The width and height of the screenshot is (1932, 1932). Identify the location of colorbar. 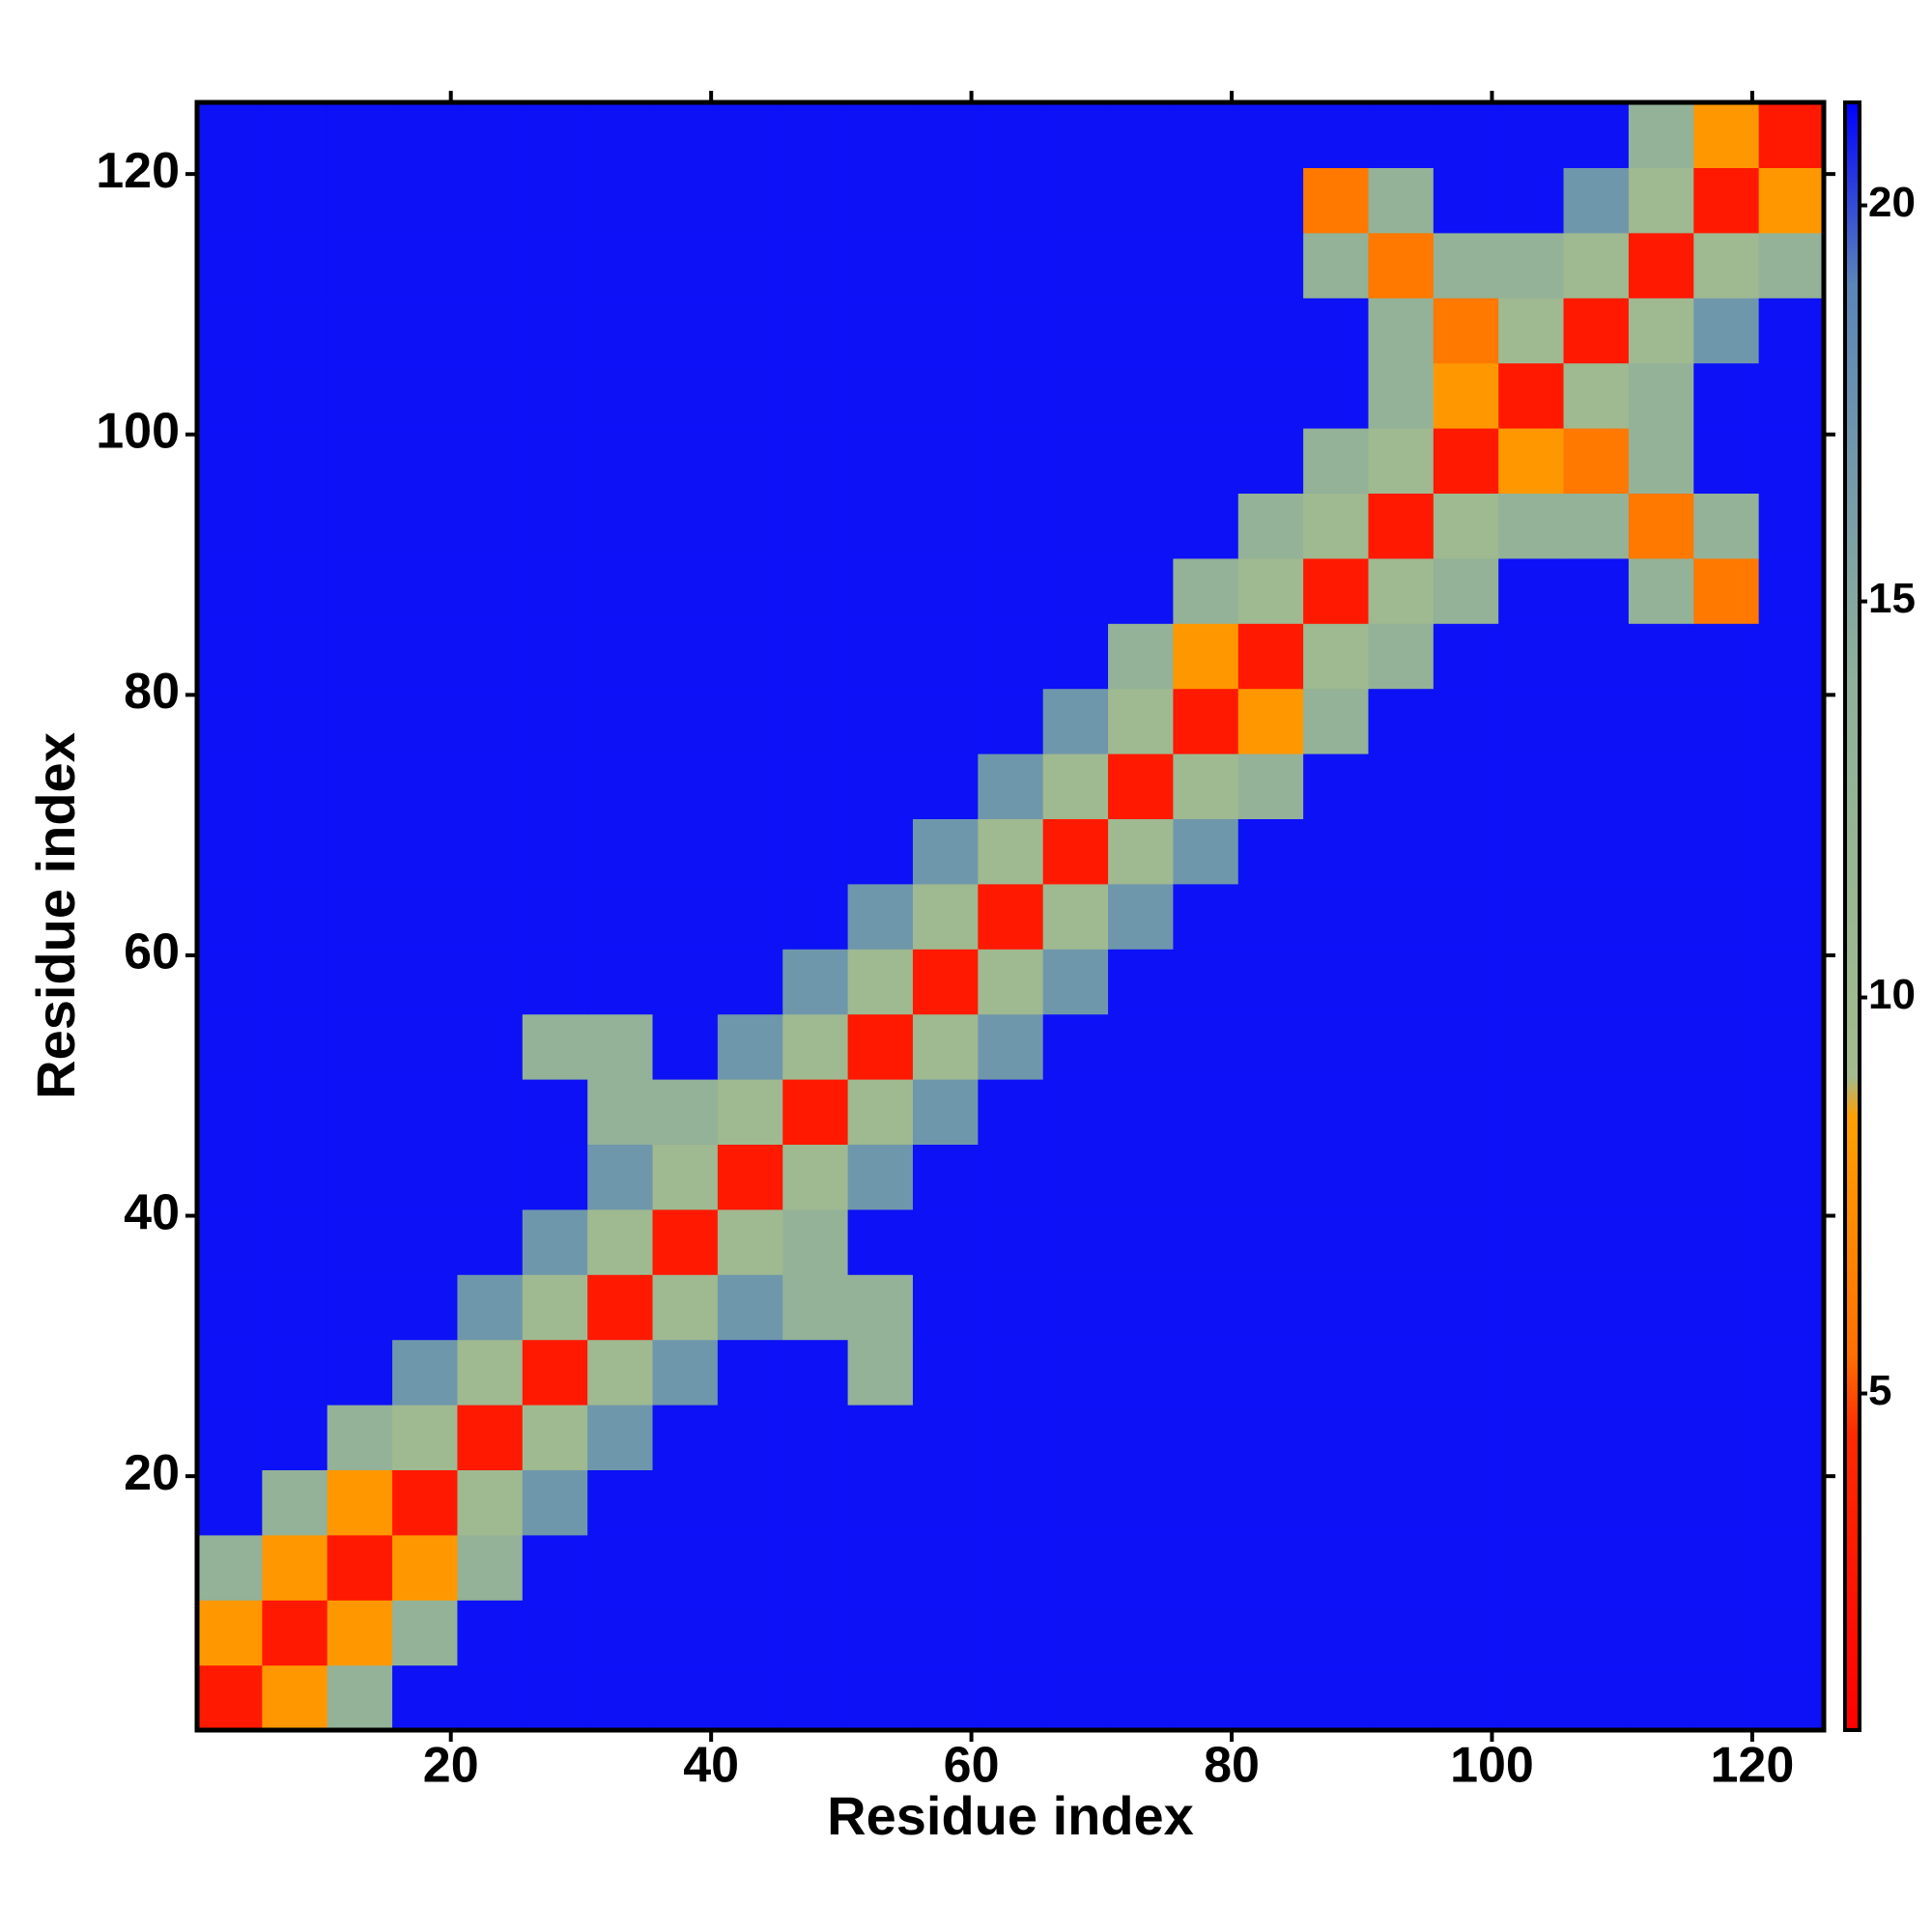
(1852, 916).